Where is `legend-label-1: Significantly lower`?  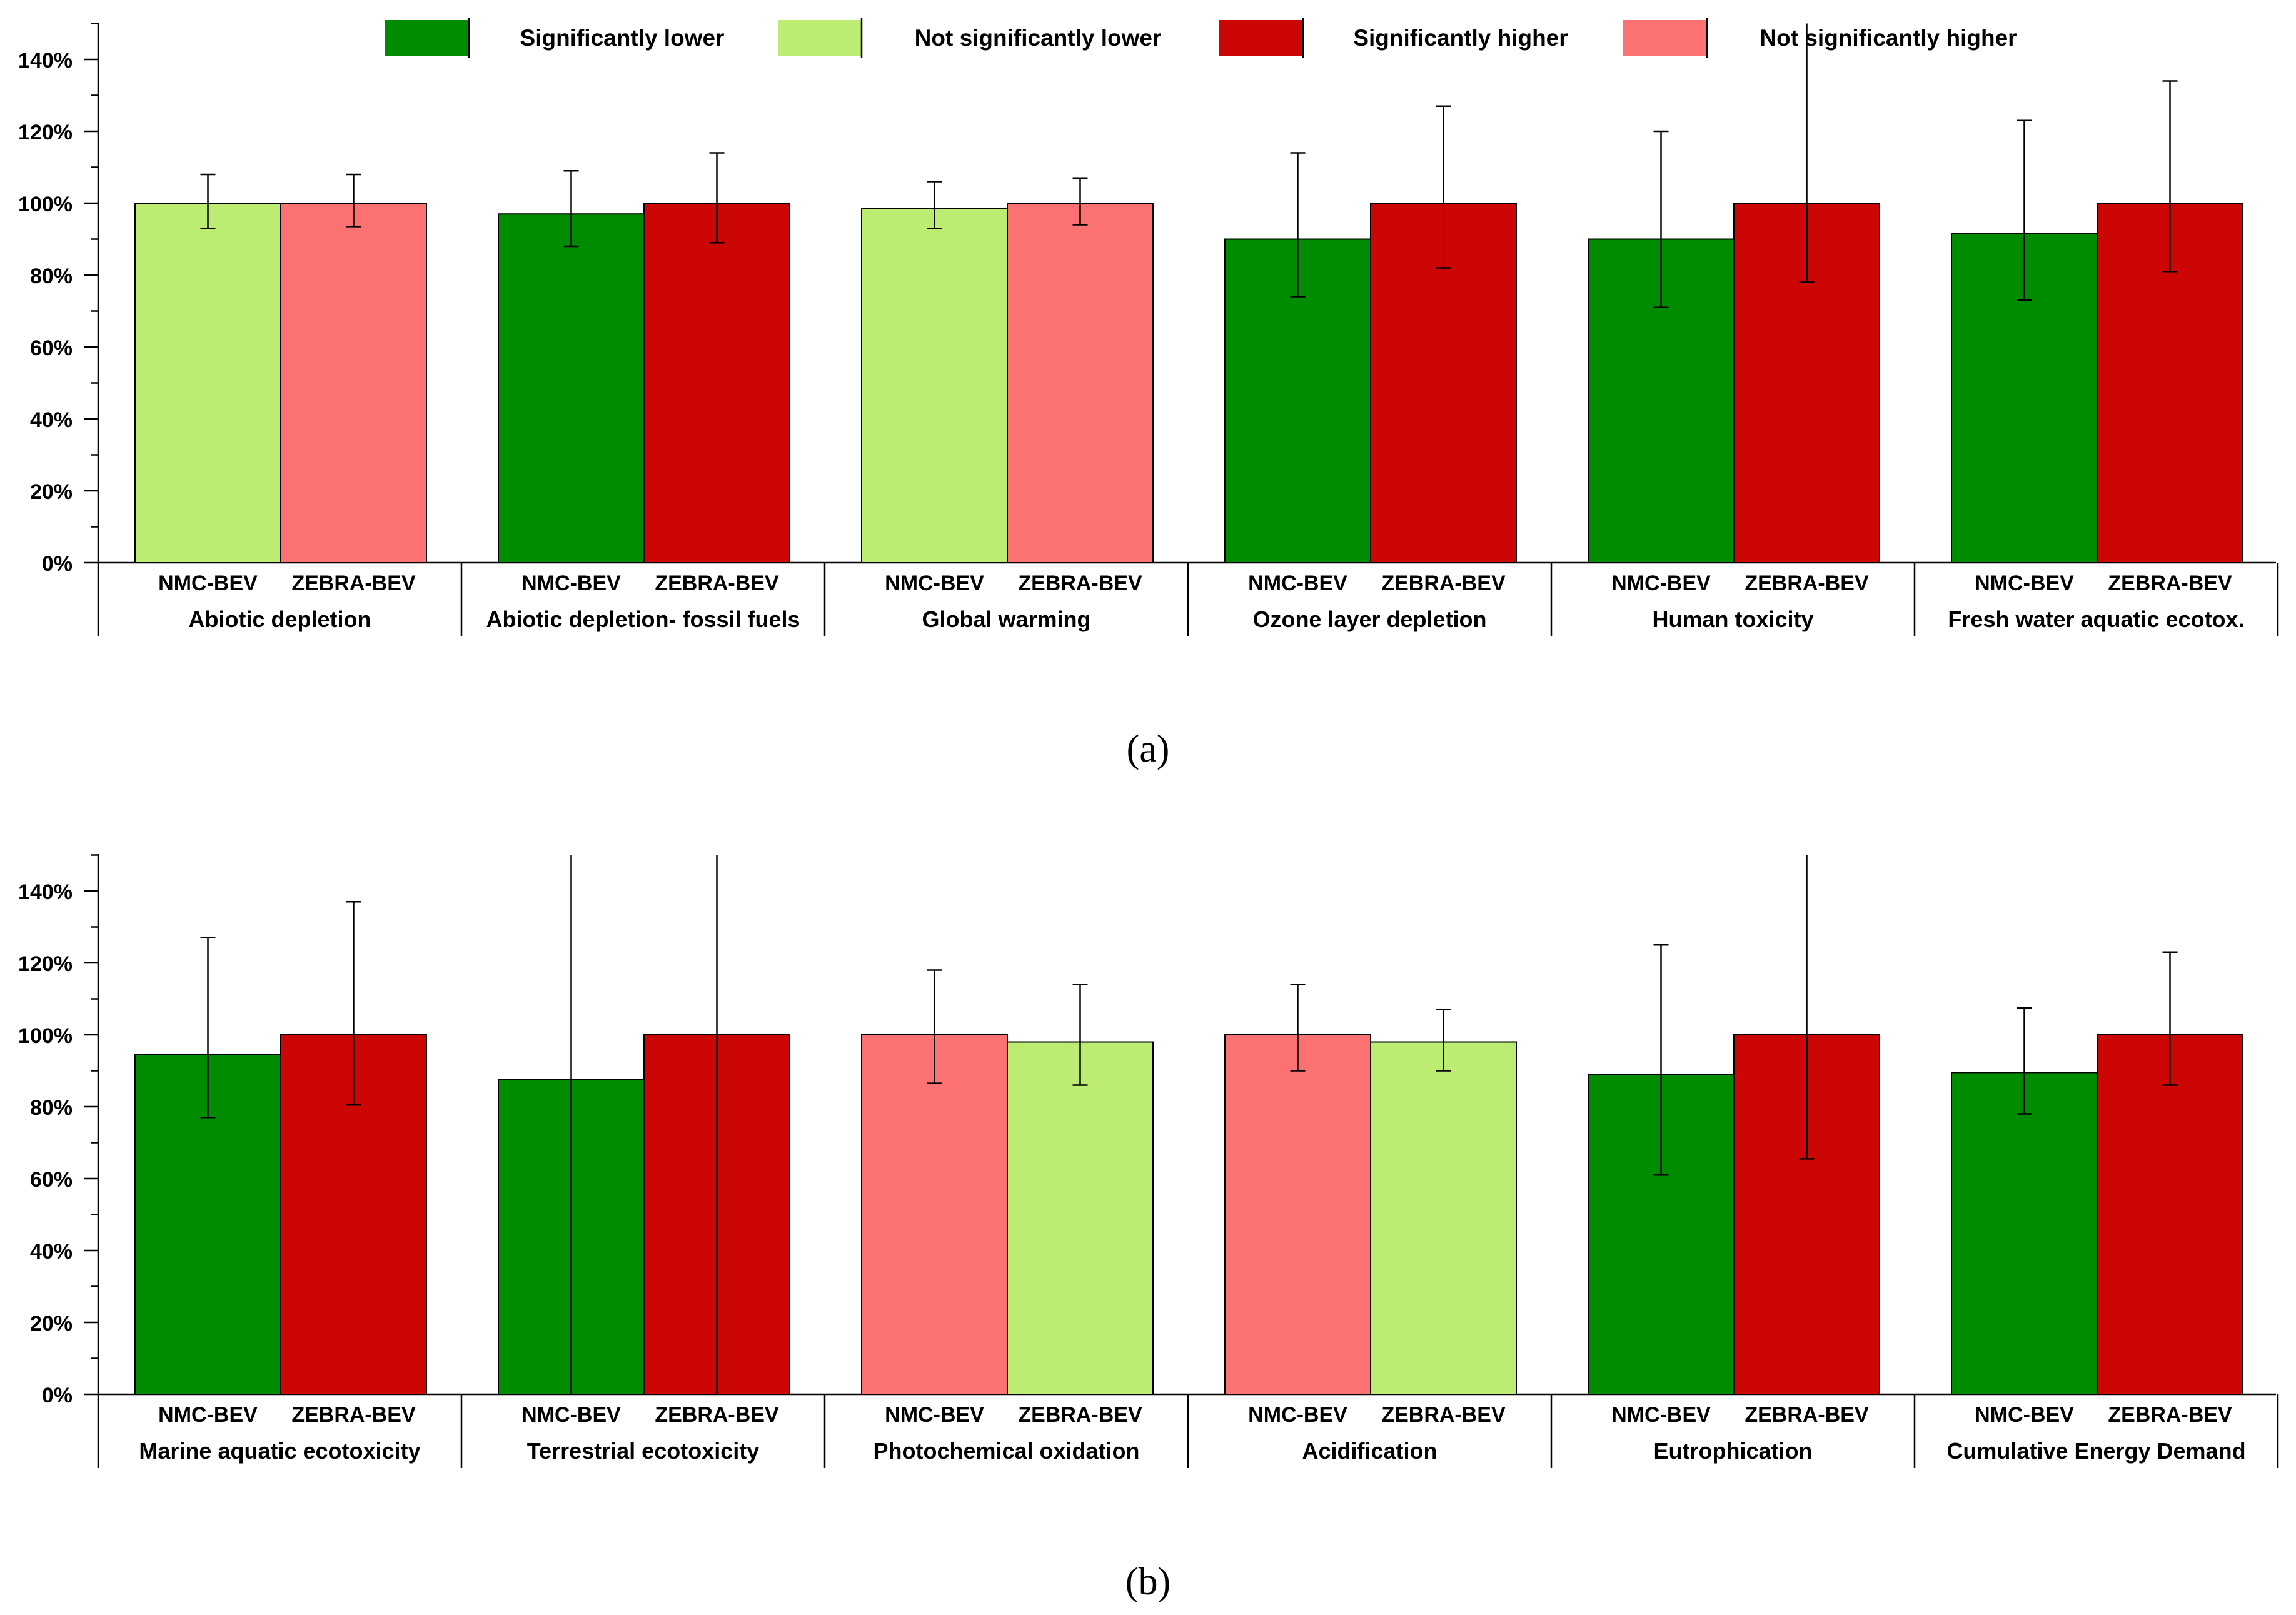 legend-label-1: Significantly lower is located at coordinates (622, 38).